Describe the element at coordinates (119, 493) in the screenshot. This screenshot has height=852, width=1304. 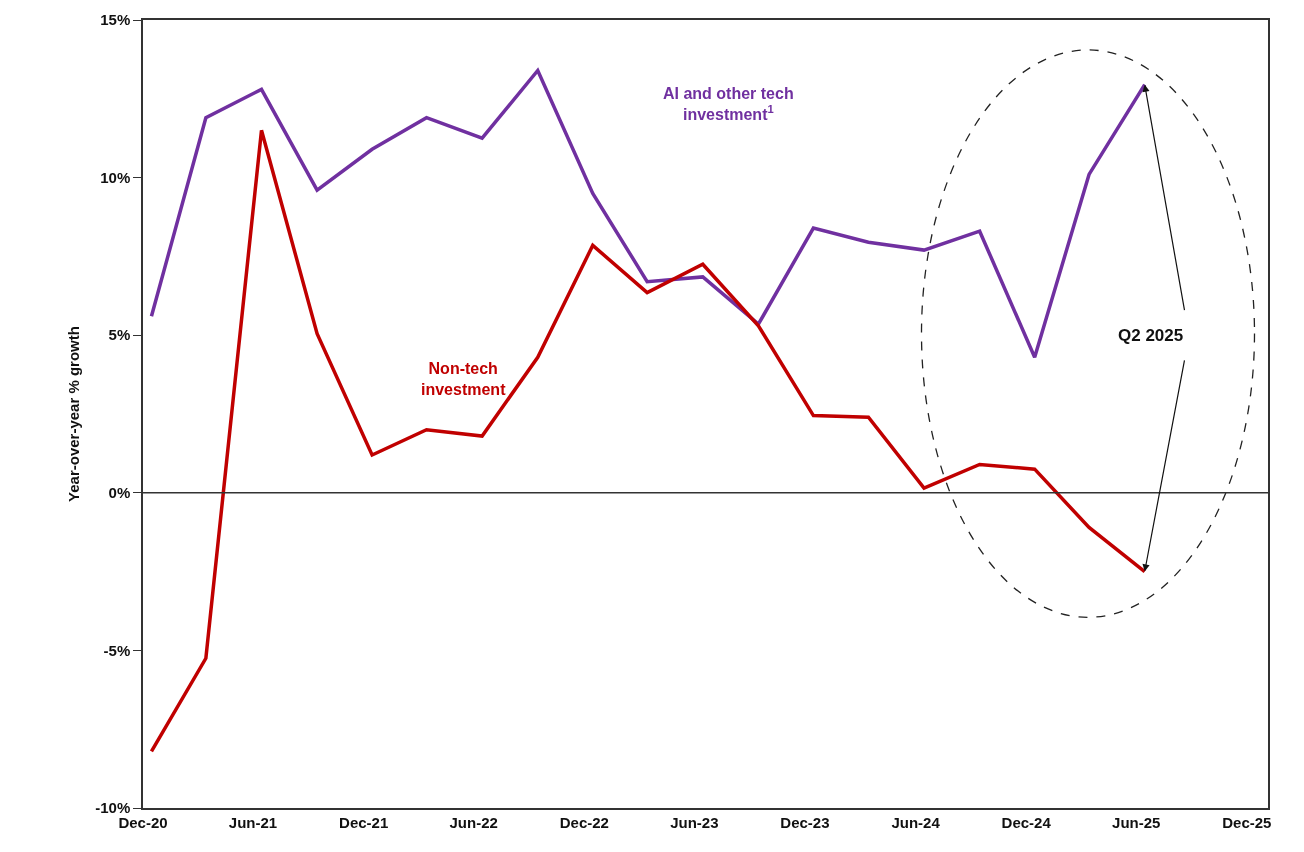
I see `y-tick-label: 0%` at that location.